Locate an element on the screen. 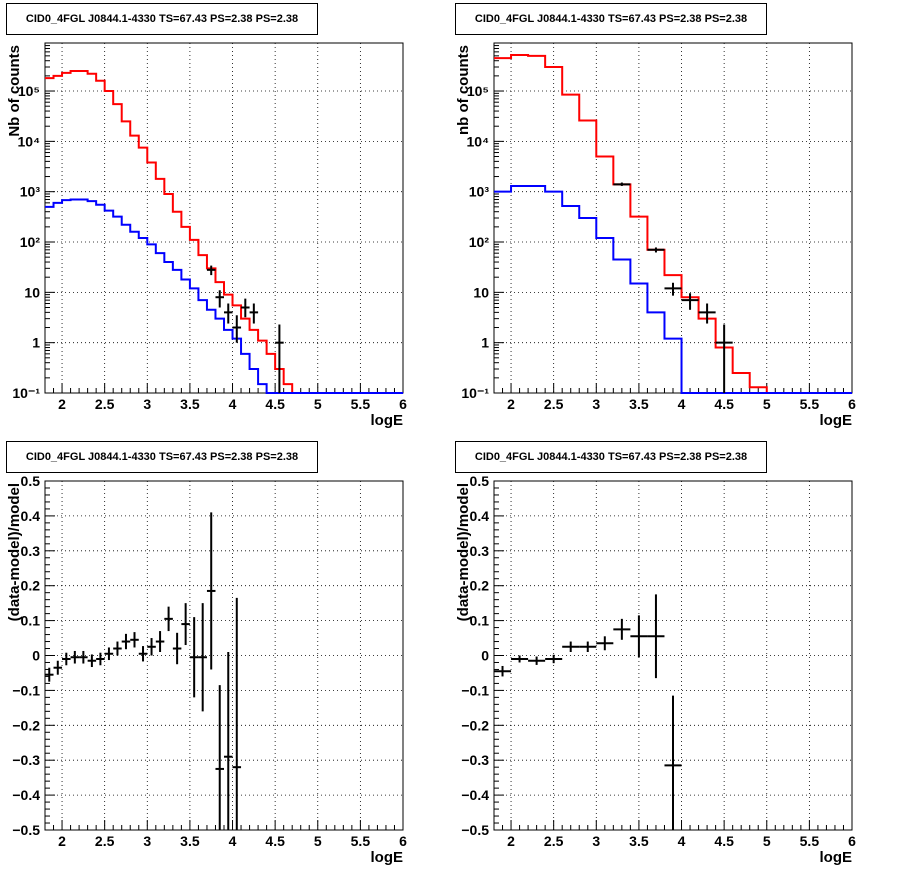 The height and width of the screenshot is (875, 898). y-axis-title: (data-model)/model is located at coordinates (14, 552).